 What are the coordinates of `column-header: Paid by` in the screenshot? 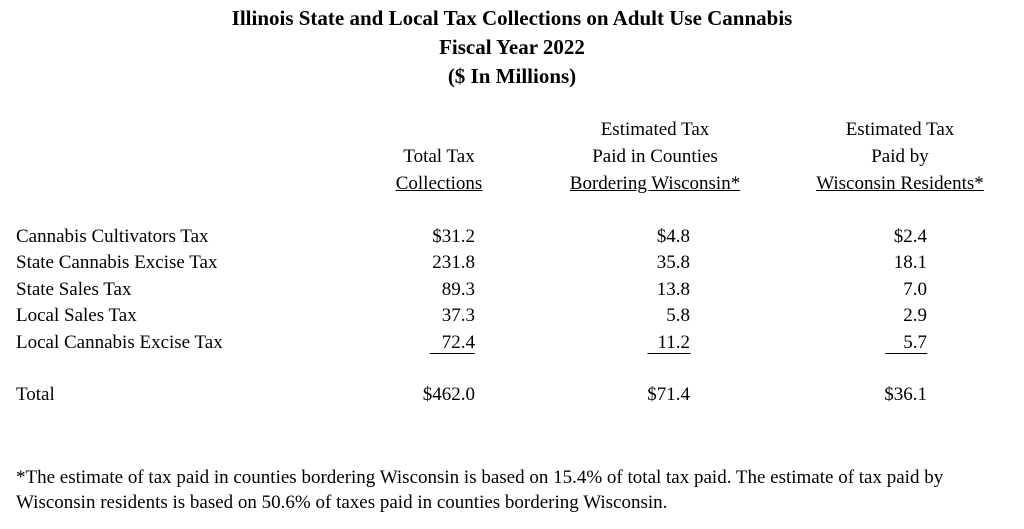 It's located at (900, 156).